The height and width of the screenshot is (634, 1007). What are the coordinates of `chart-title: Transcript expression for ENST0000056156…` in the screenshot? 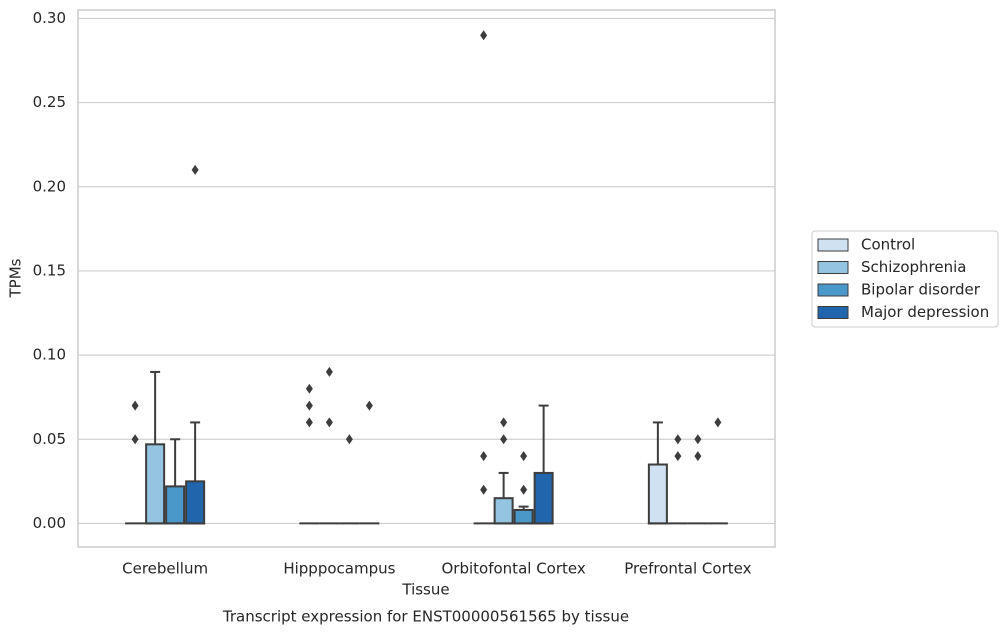 It's located at (425, 617).